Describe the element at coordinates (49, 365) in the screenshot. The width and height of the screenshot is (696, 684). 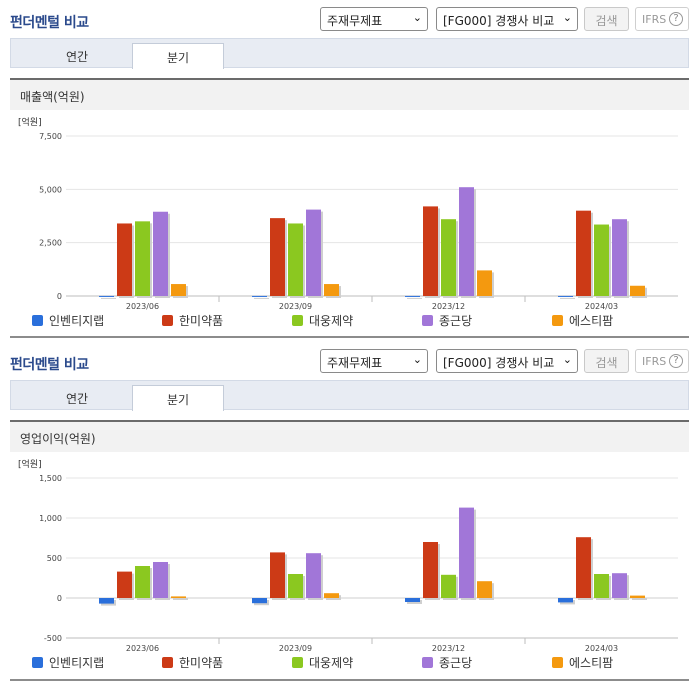
I see `section-title: 펀더멘털 비교` at that location.